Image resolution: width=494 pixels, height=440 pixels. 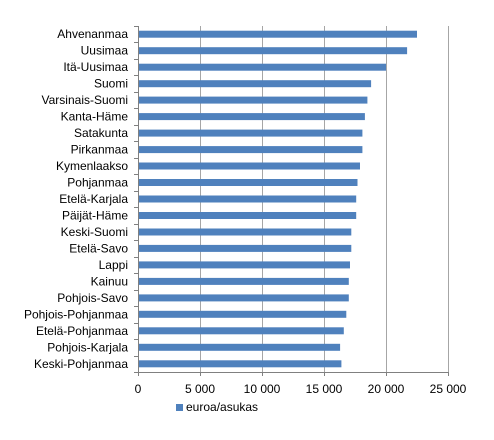 What do you see at coordinates (97, 183) in the screenshot?
I see `category-label: Pohjanmaa` at bounding box center [97, 183].